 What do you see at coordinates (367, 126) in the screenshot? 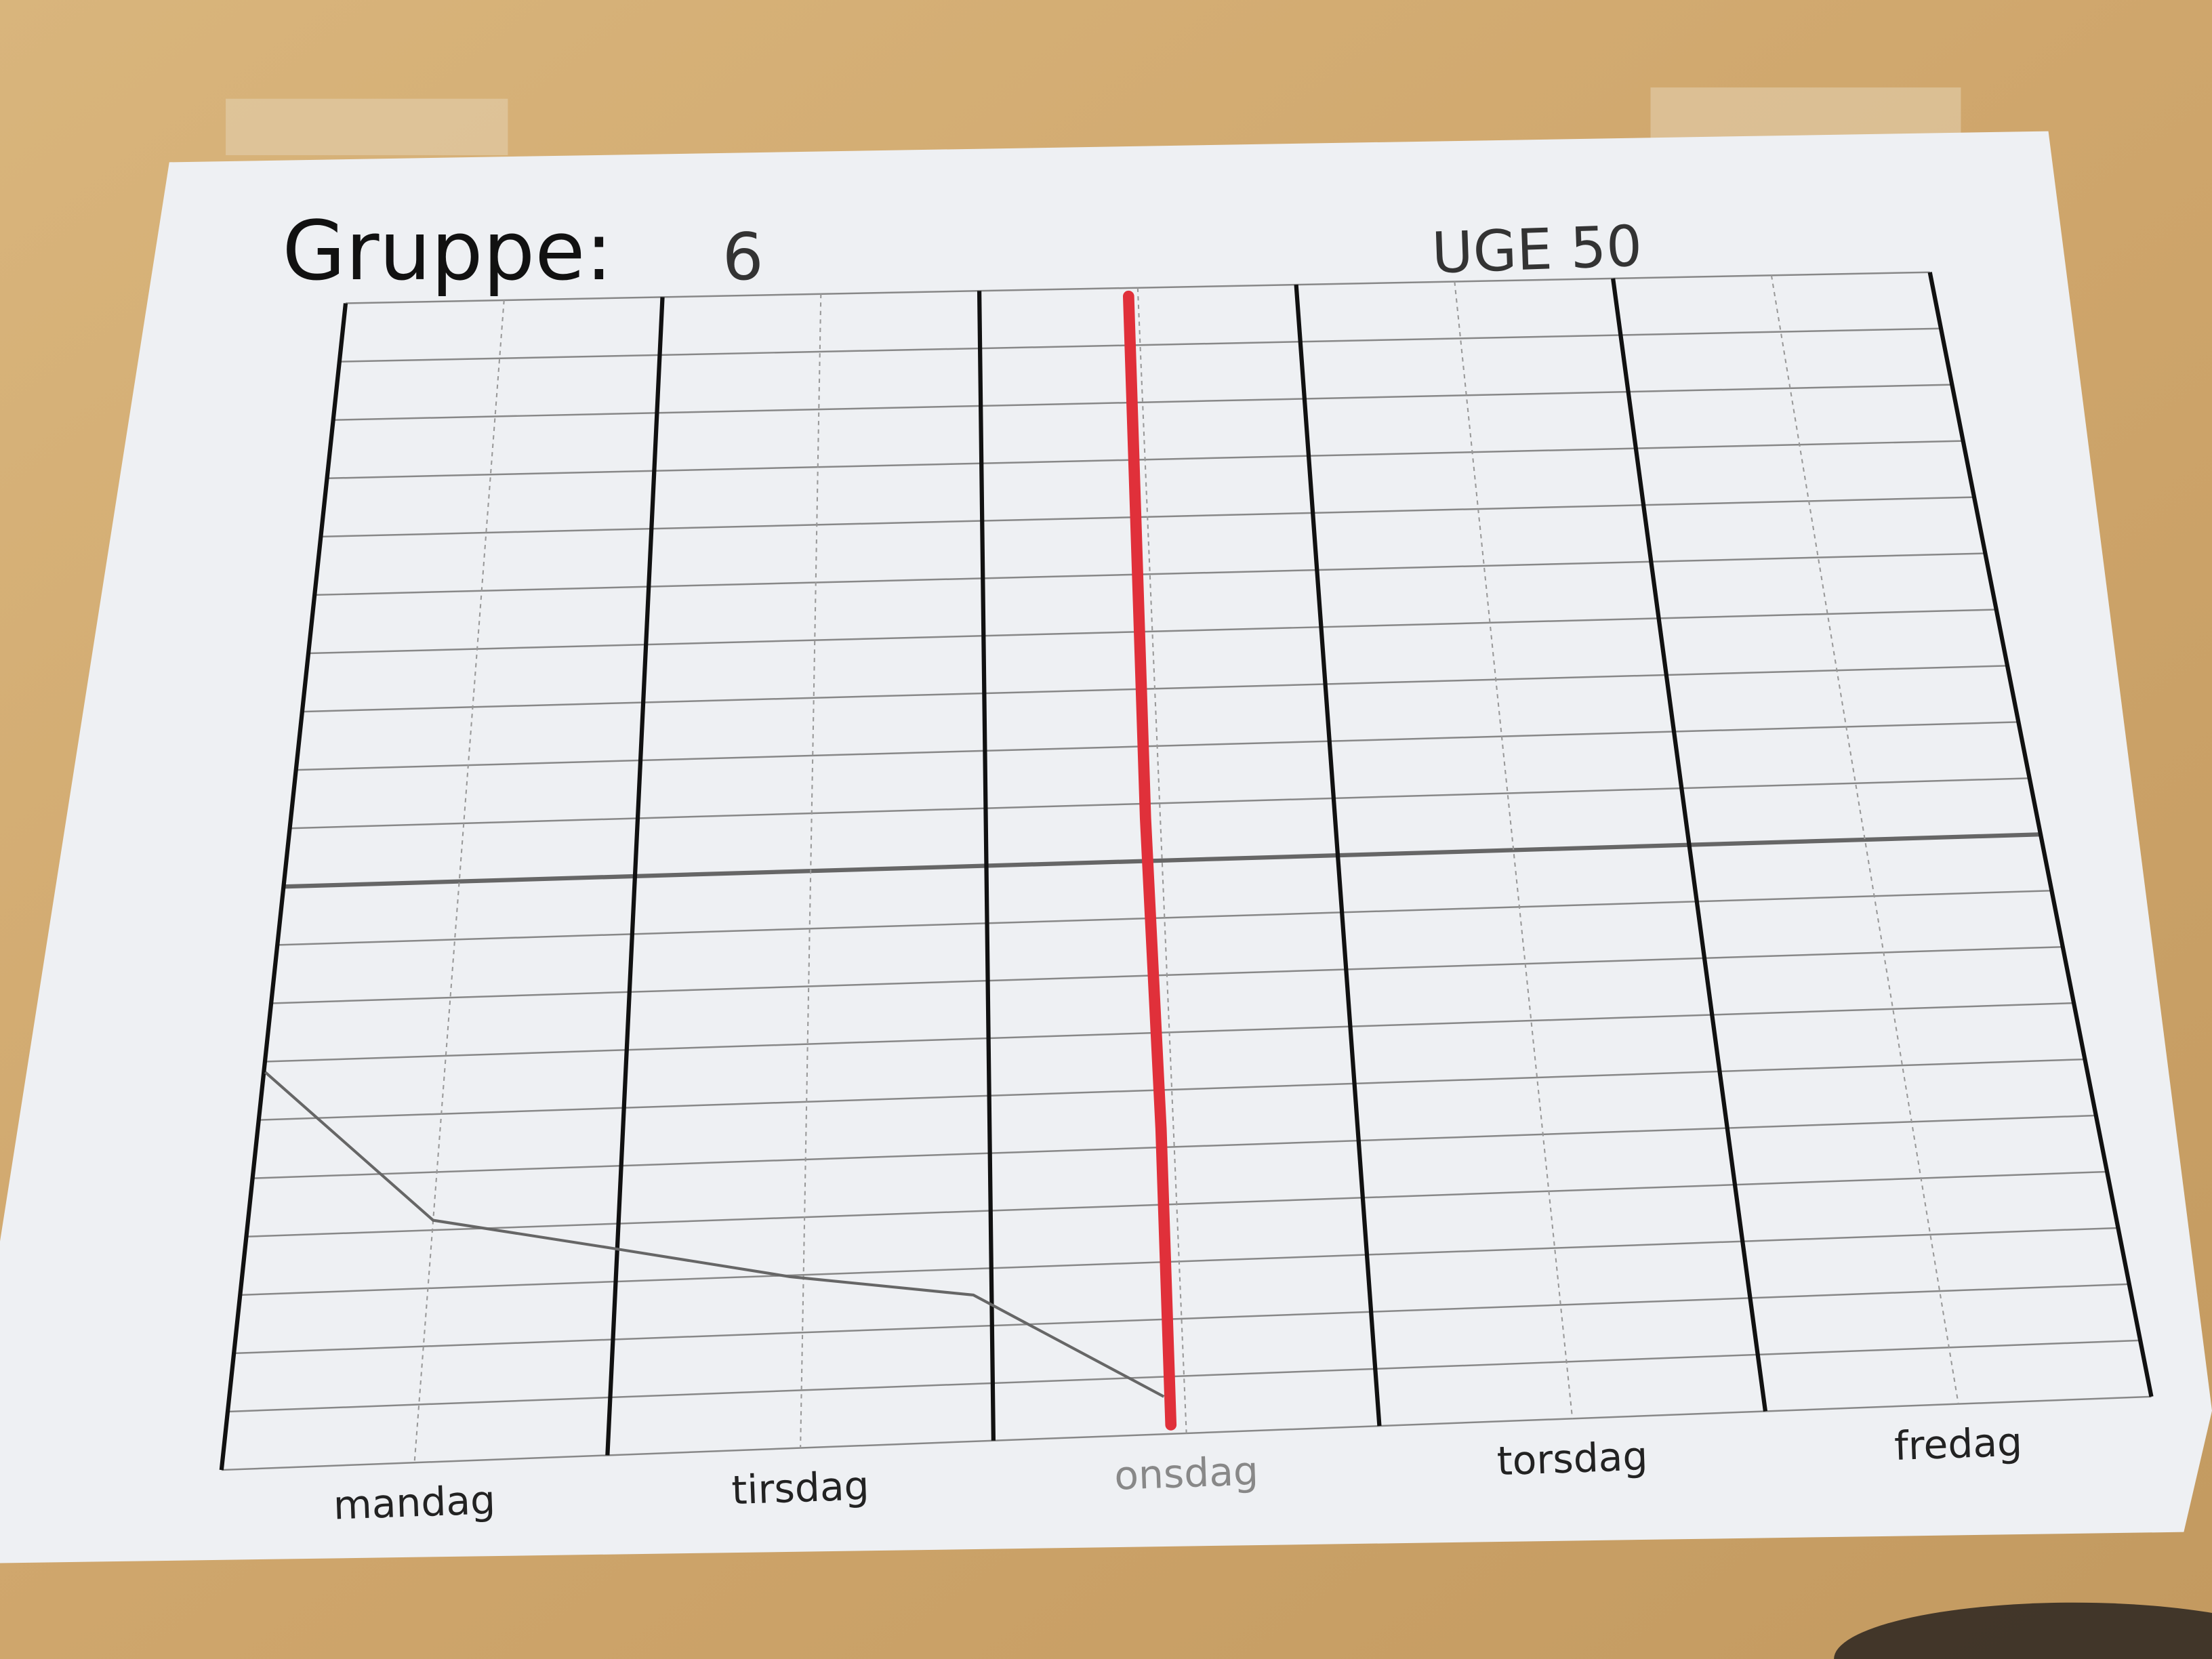
I see `tape` at bounding box center [367, 126].